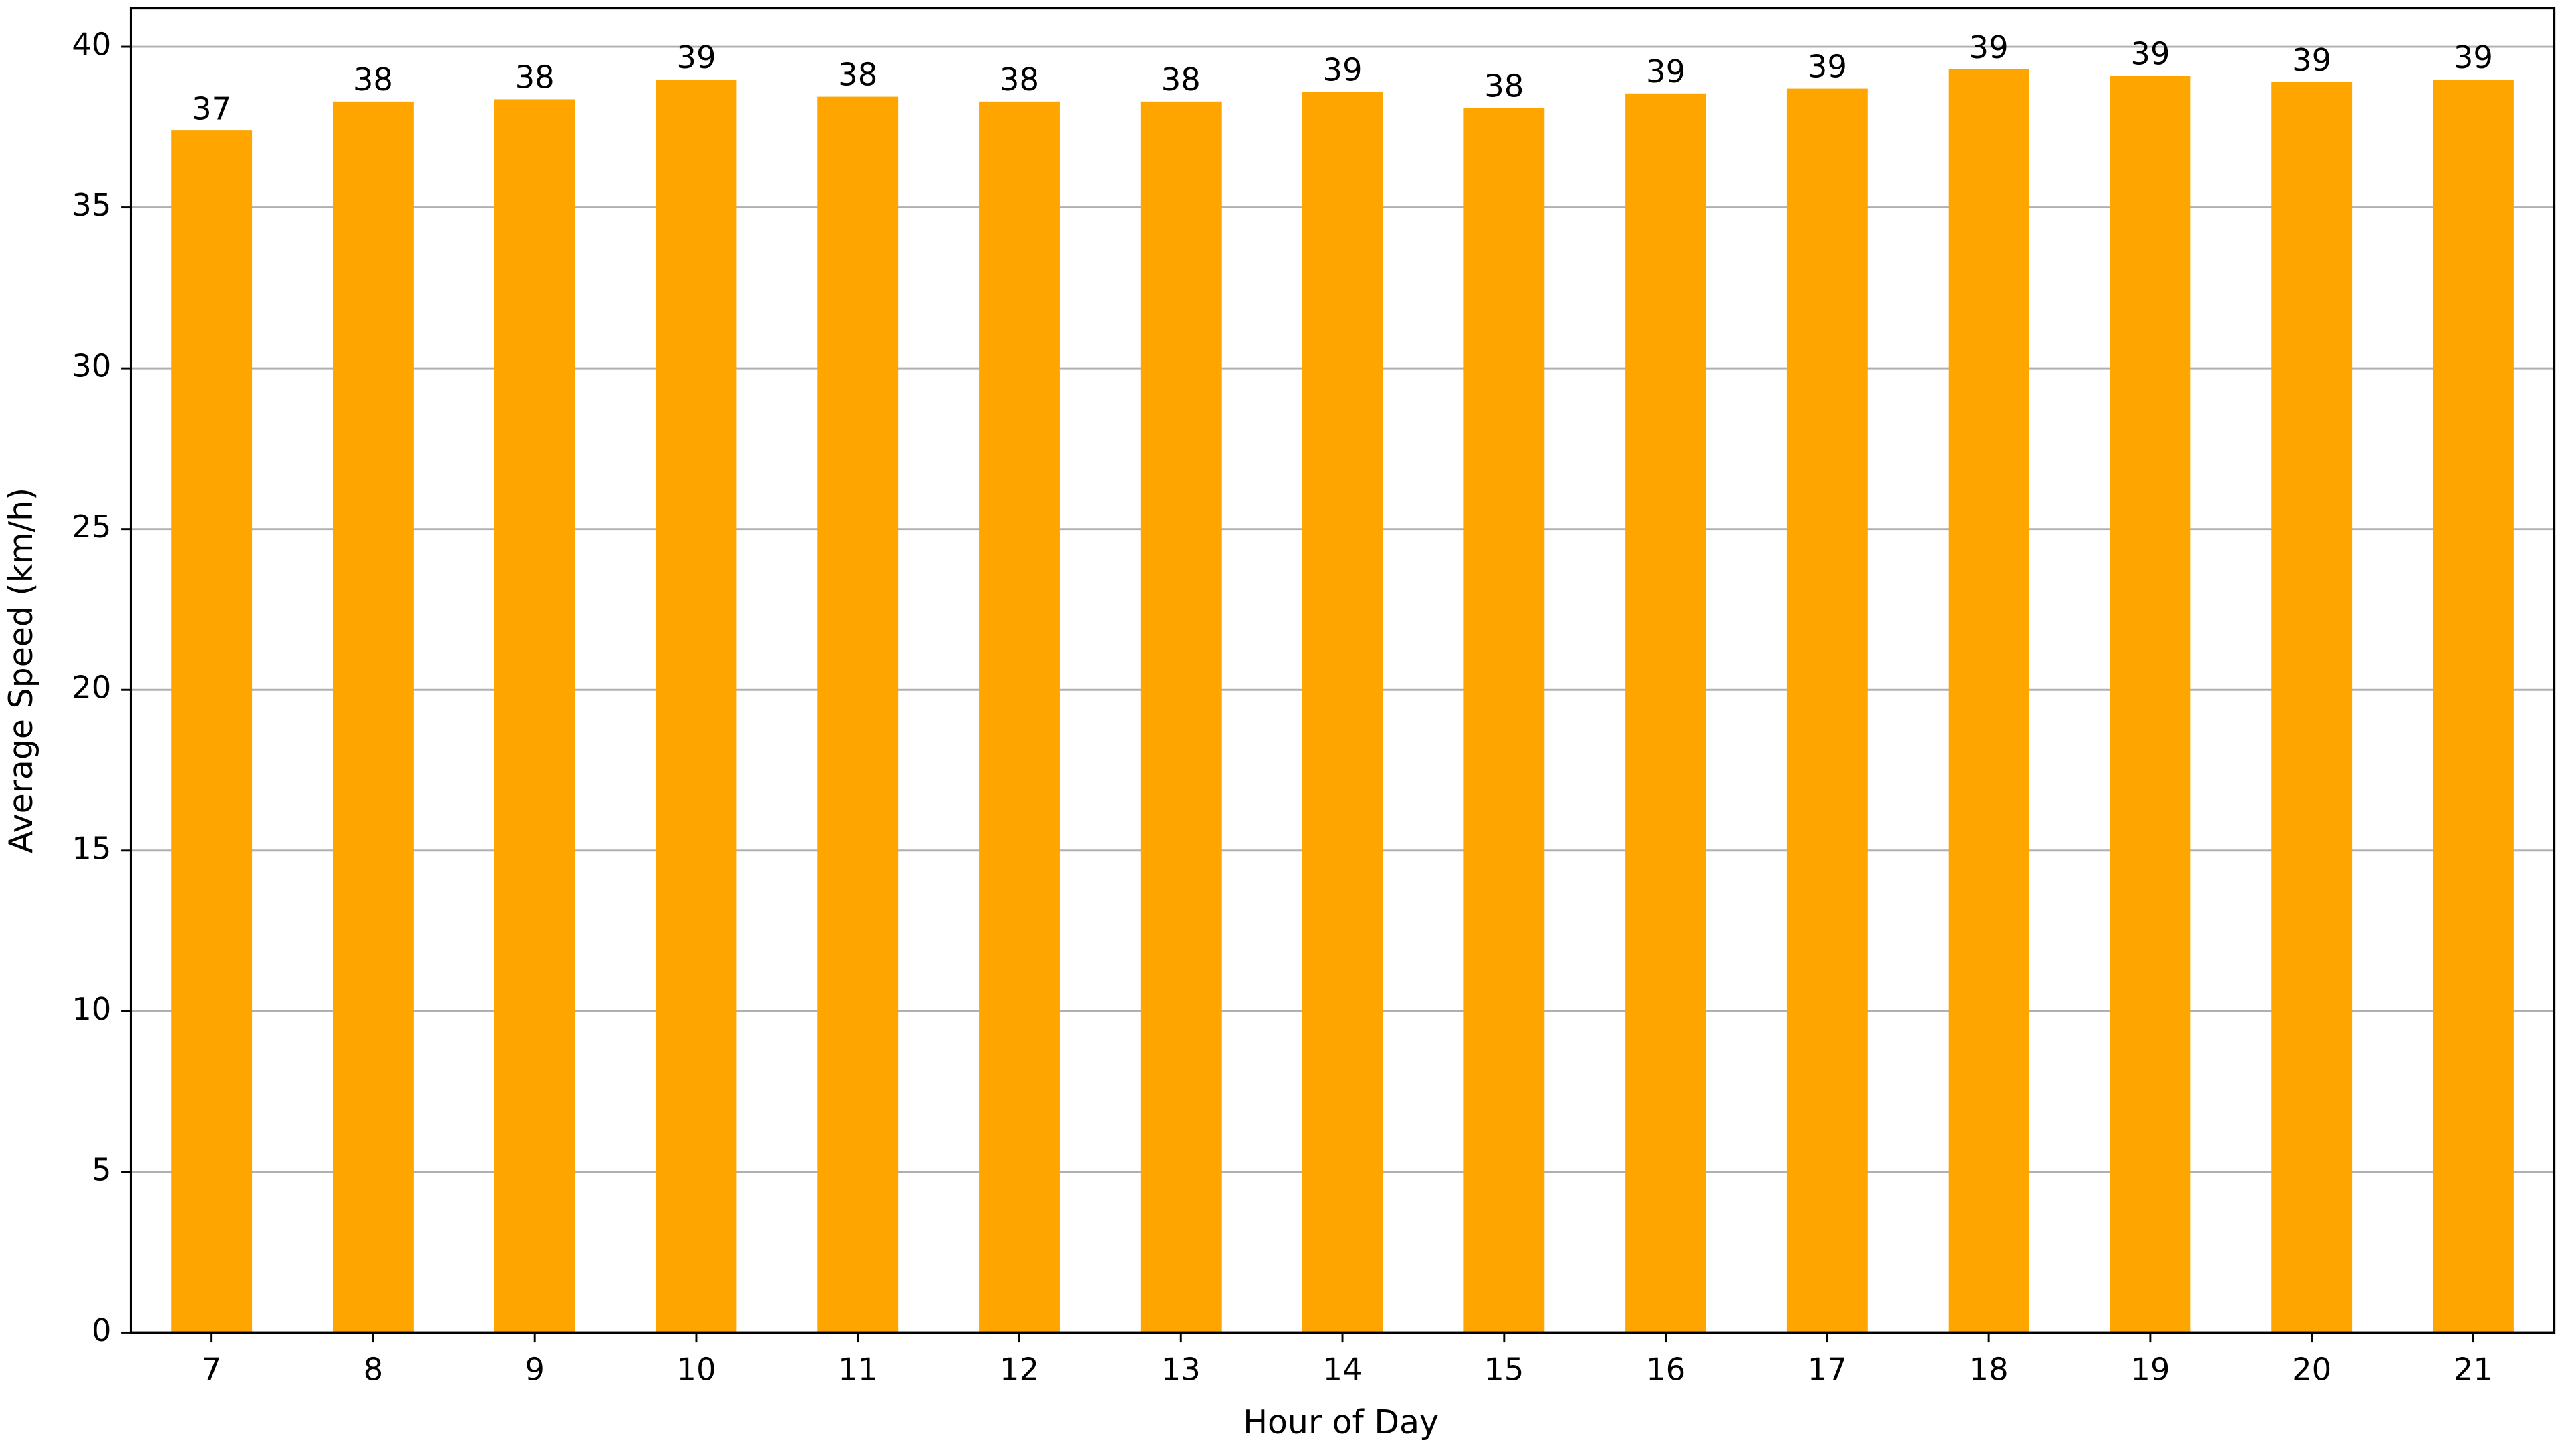  Describe the element at coordinates (374, 1370) in the screenshot. I see `x-tick-label: 8` at that location.